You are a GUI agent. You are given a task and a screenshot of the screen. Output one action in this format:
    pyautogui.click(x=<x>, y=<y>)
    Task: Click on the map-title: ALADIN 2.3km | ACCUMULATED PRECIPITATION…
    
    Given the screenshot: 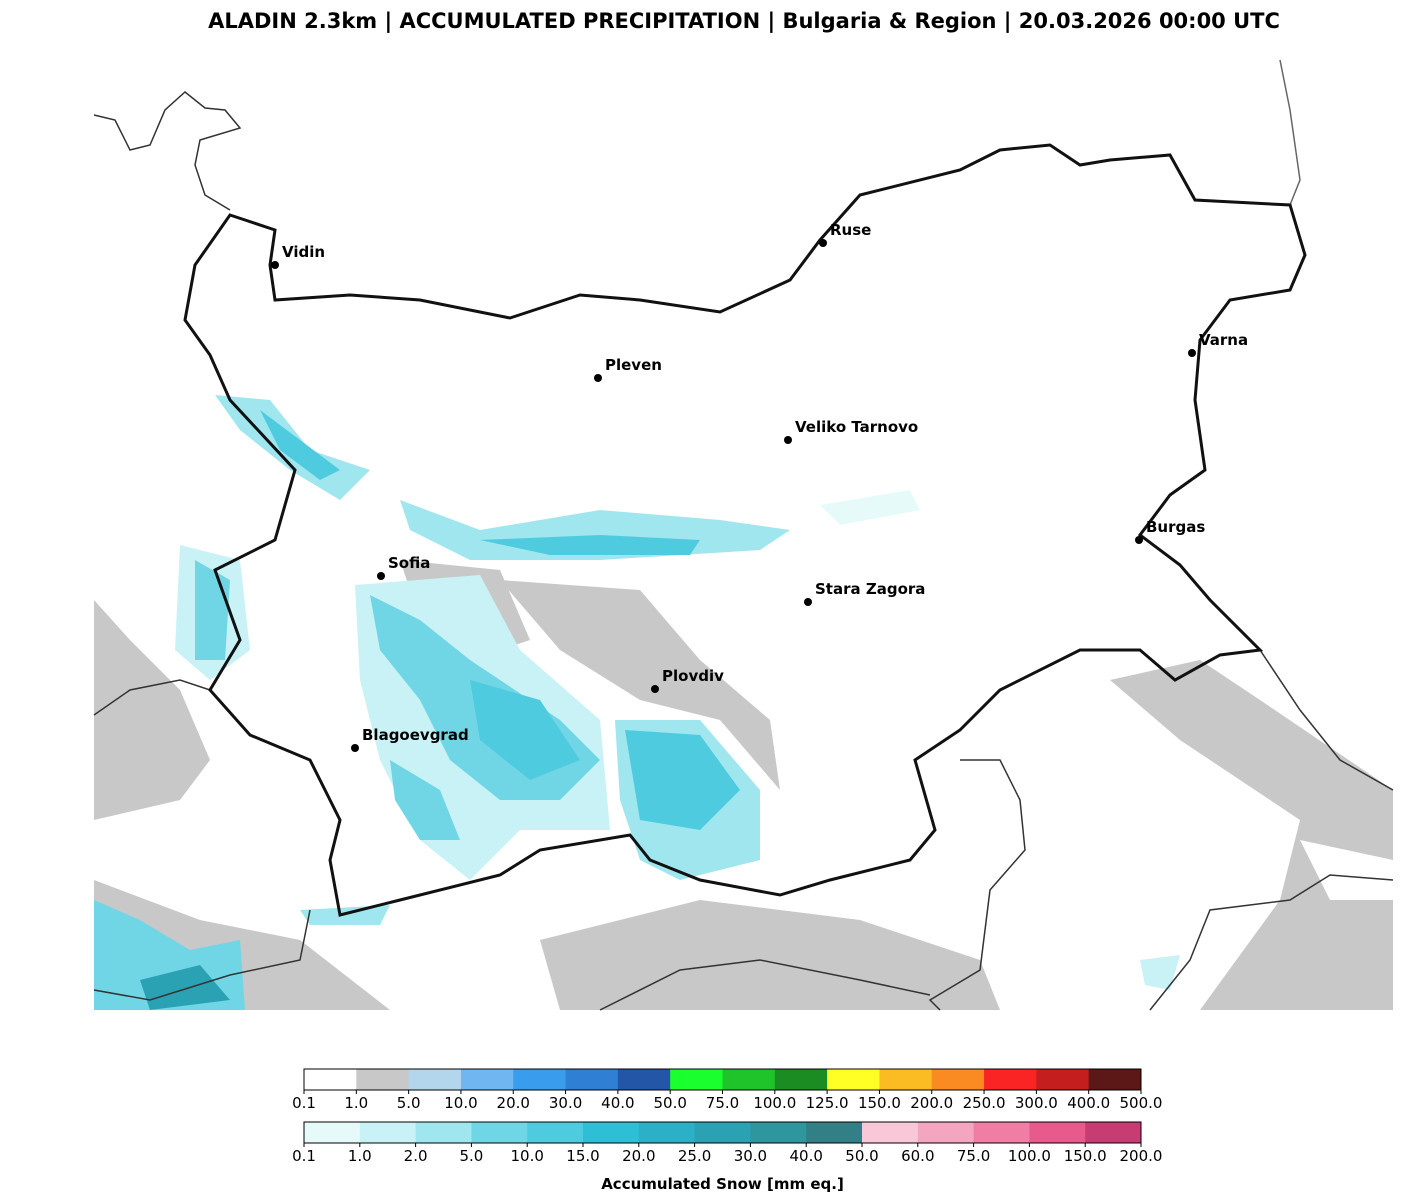 What is the action you would take?
    pyautogui.click(x=744, y=21)
    